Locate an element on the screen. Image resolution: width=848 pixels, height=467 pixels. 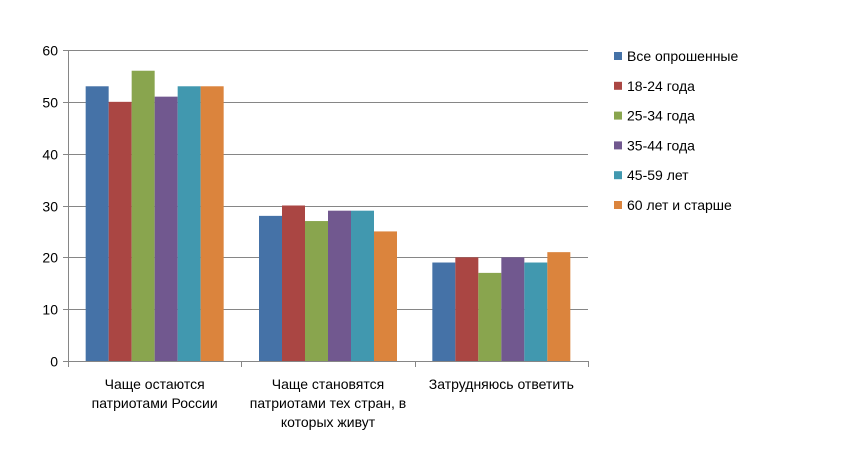
y-tick-label: 60 is located at coordinates (50, 51).